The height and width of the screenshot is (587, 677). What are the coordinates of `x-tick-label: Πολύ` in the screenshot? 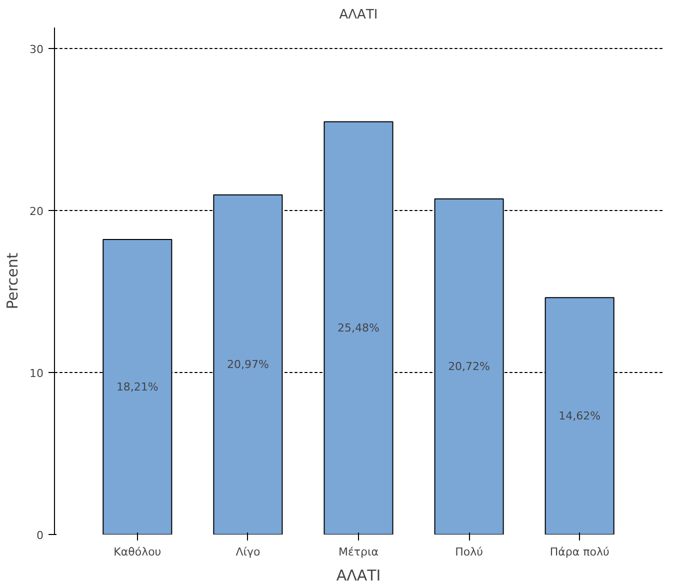 It's located at (469, 552).